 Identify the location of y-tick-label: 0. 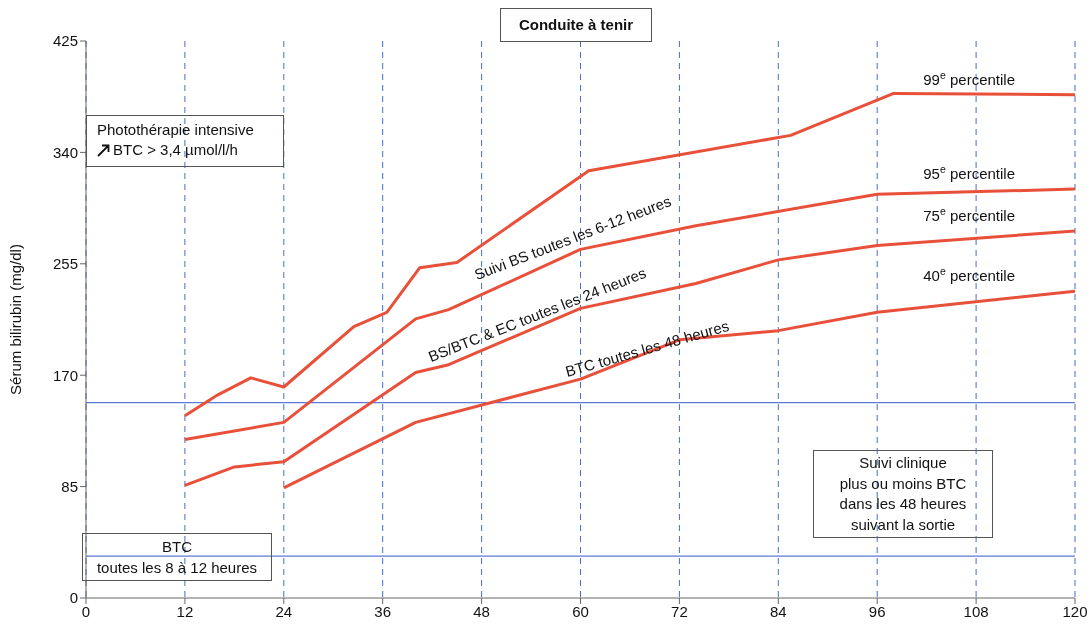
(73, 598).